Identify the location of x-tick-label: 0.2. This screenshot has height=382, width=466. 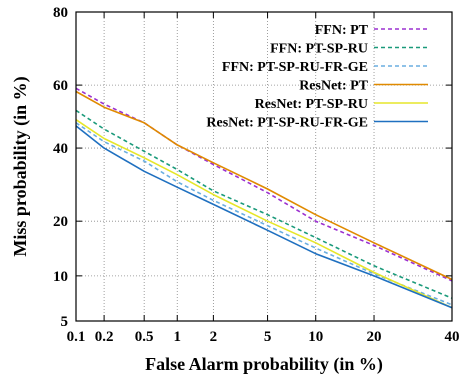
(104, 337).